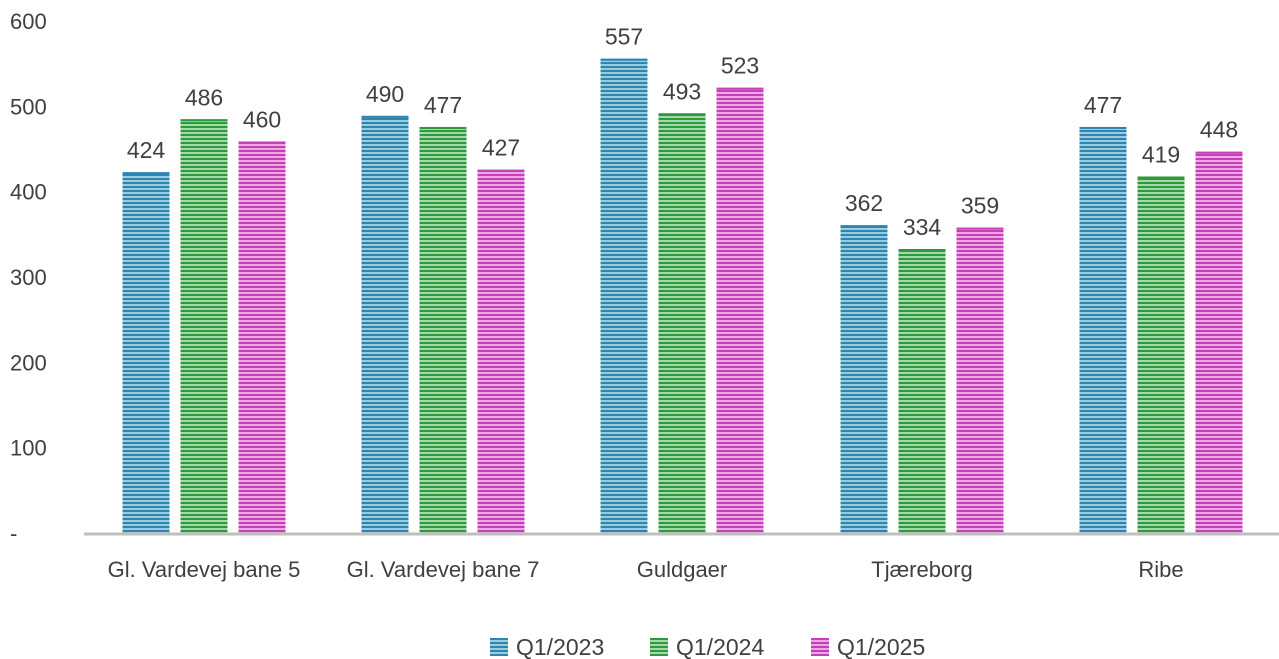 The width and height of the screenshot is (1279, 659). What do you see at coordinates (385, 94) in the screenshot?
I see `data-label: 490` at bounding box center [385, 94].